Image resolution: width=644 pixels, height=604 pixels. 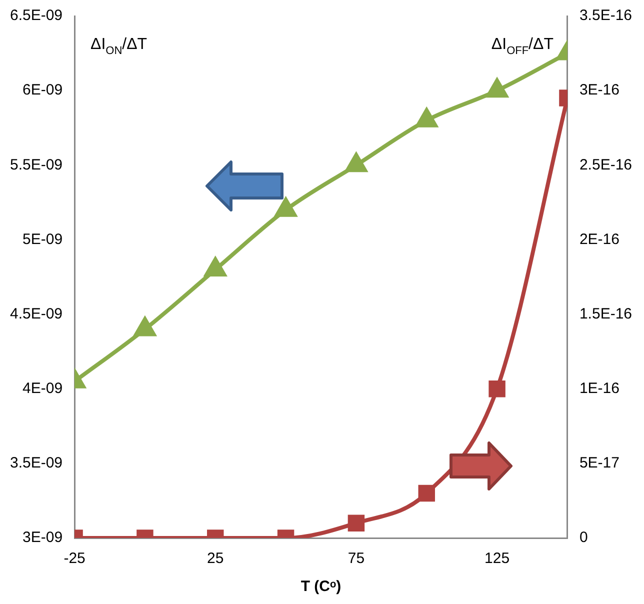 What do you see at coordinates (321, 587) in the screenshot?
I see `x-axis-title: T (Cᵒ)` at bounding box center [321, 587].